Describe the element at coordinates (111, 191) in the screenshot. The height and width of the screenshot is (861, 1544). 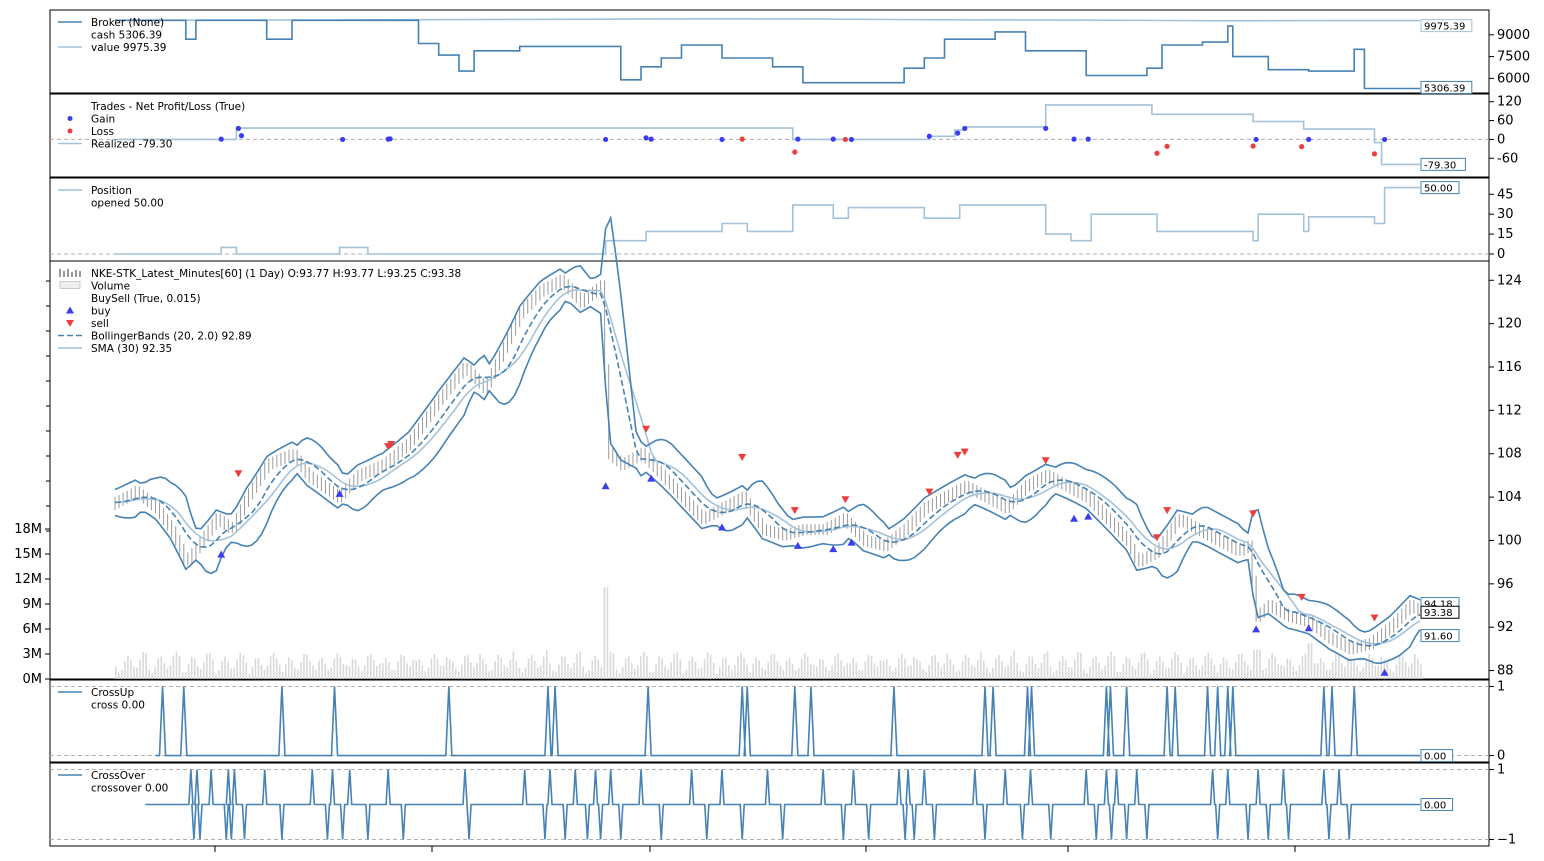
I see `legend-text-position: Position` at that location.